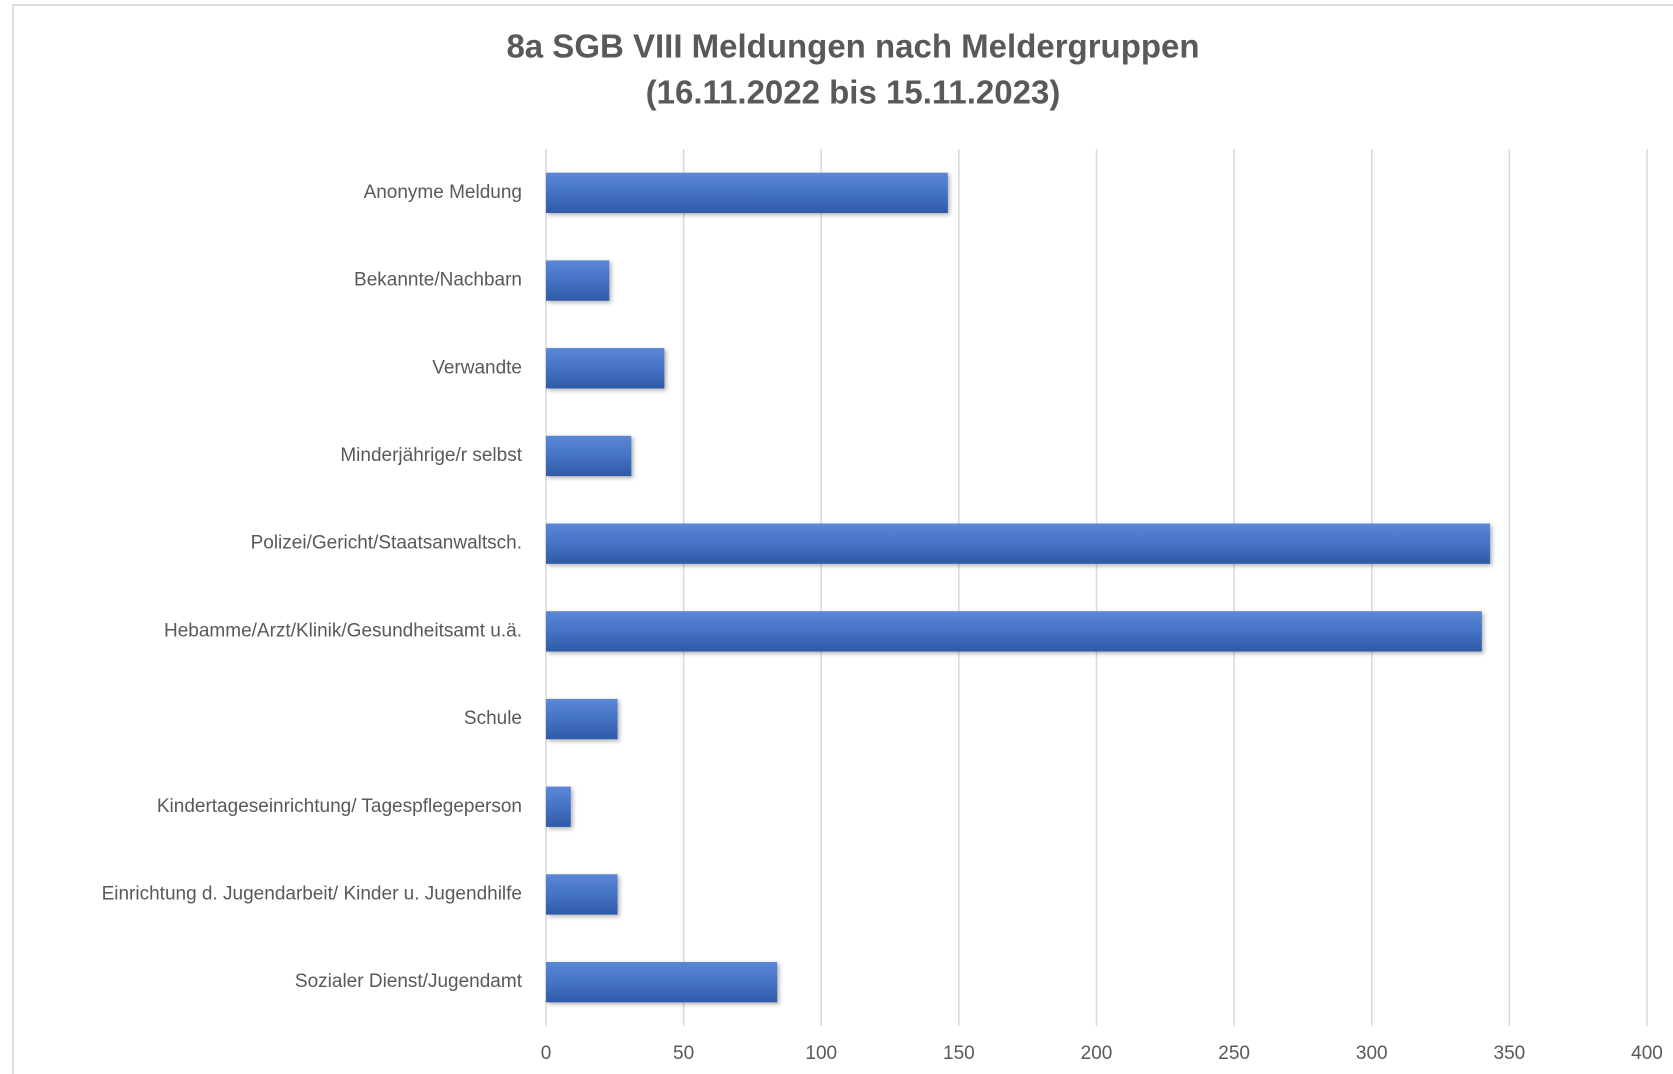 This screenshot has width=1673, height=1074. What do you see at coordinates (683, 1053) in the screenshot?
I see `x-tick-label: 50` at bounding box center [683, 1053].